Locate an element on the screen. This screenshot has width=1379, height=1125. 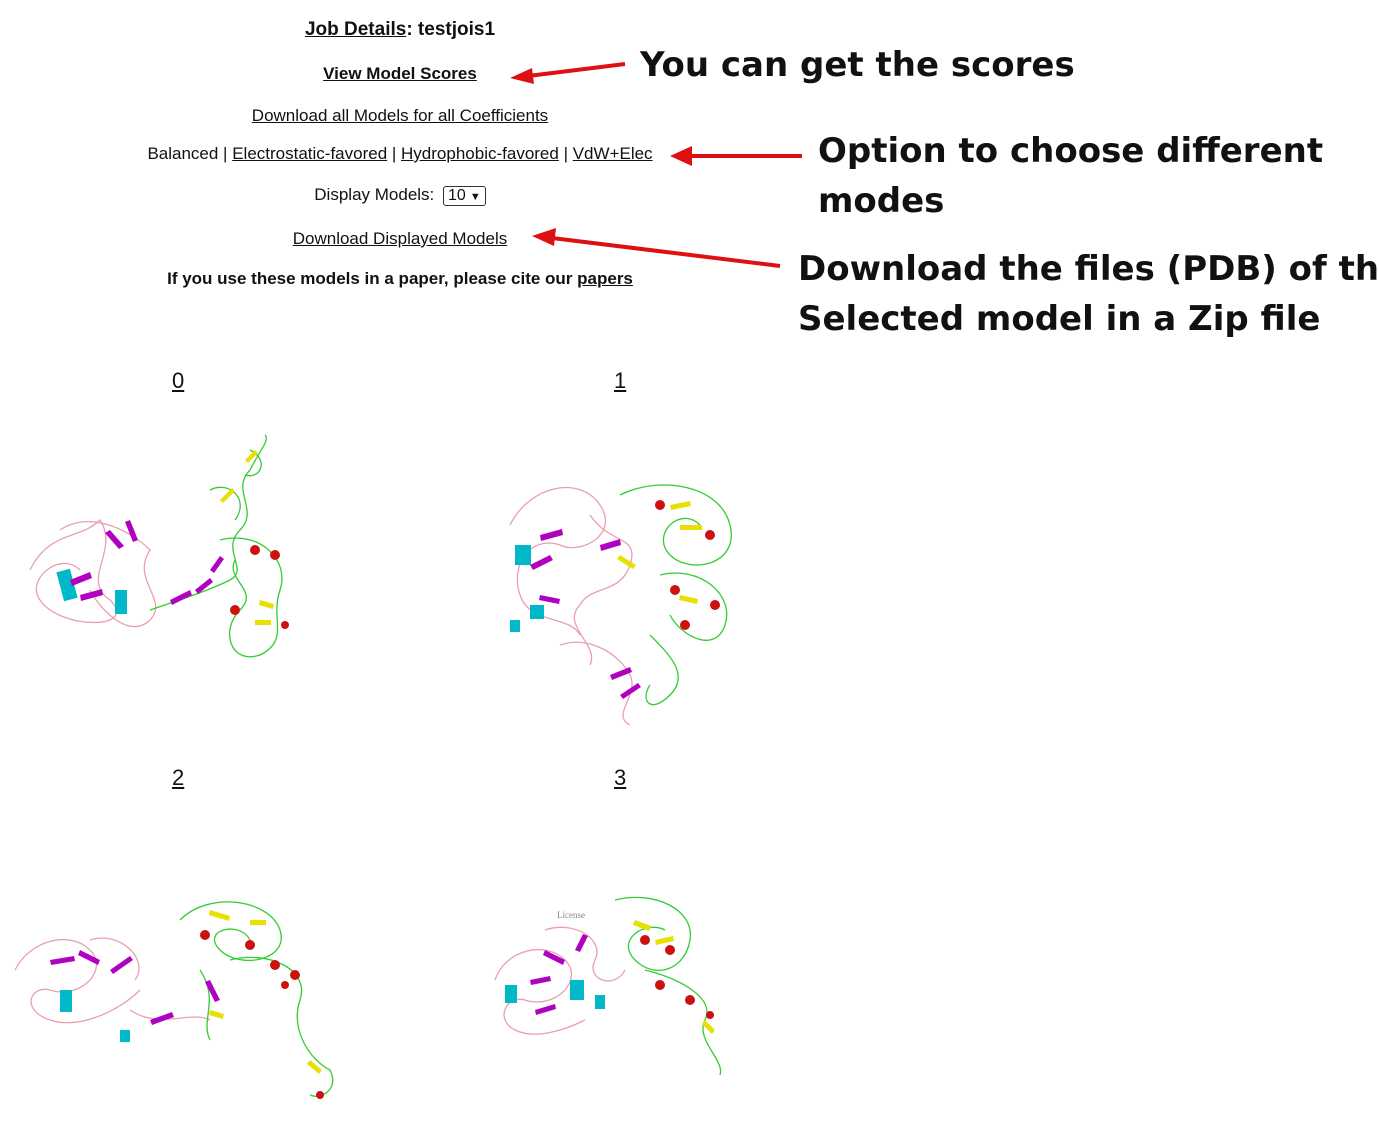
view-scores-line: View Model Scores is located at coordinates (400, 74).